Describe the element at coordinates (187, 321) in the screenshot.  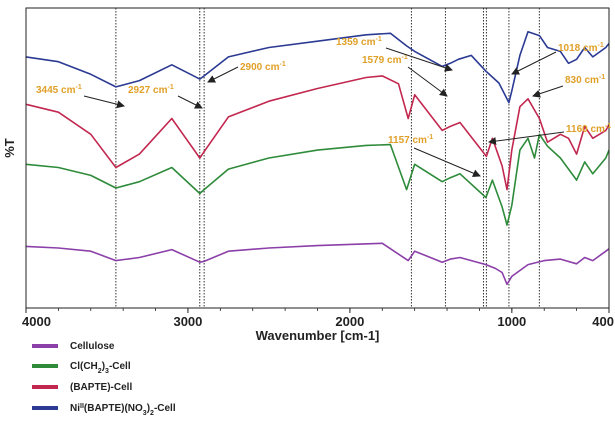
I see `x-tick-label: 3000` at that location.